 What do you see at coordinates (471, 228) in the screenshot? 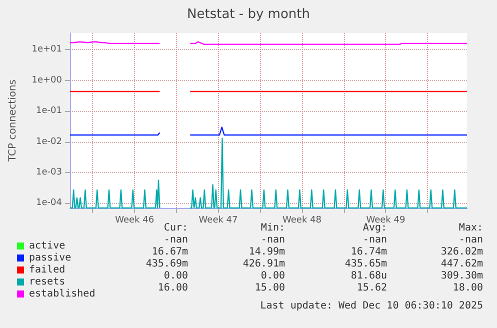
I see `text: Max:` at bounding box center [471, 228].